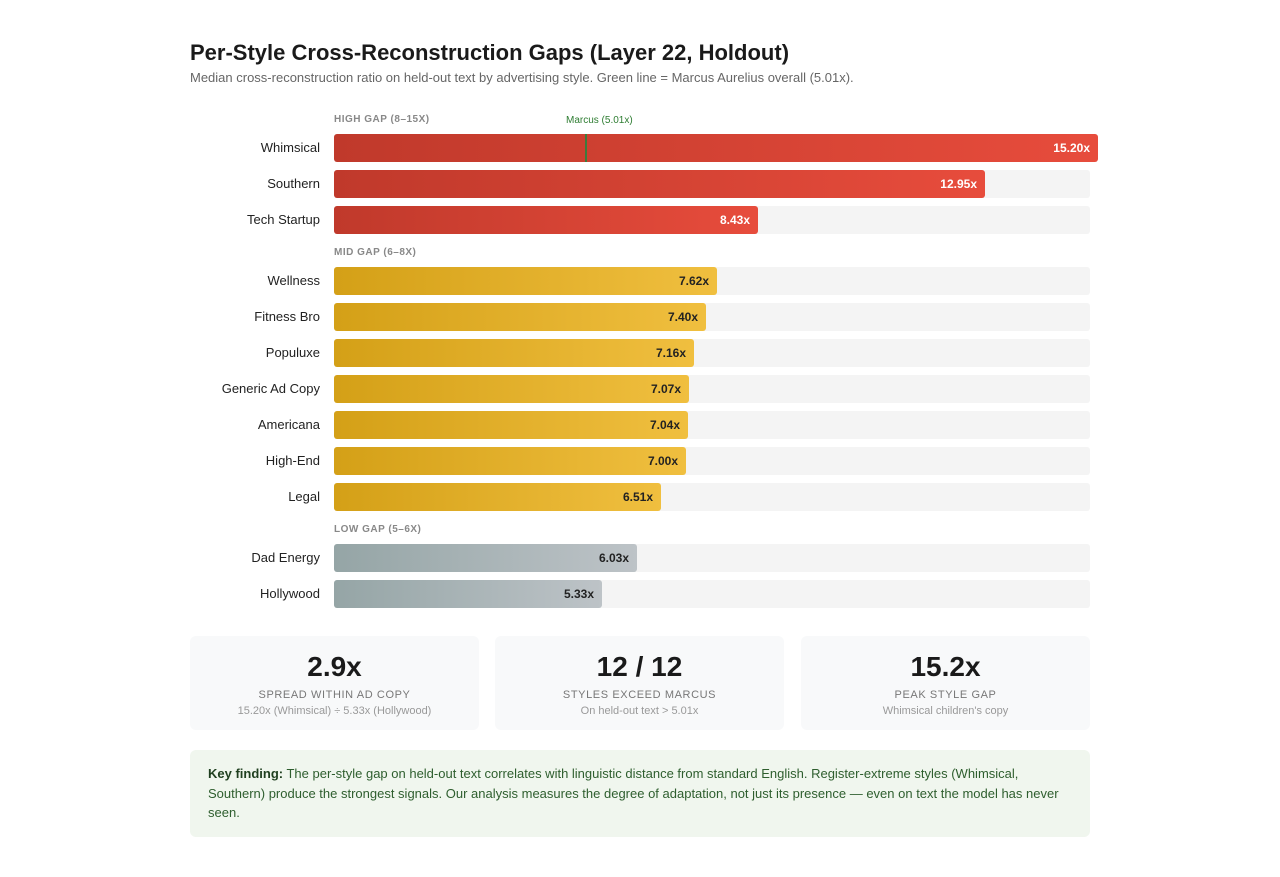 This screenshot has width=1280, height=877. I want to click on category-label: Whimsical, so click(290, 147).